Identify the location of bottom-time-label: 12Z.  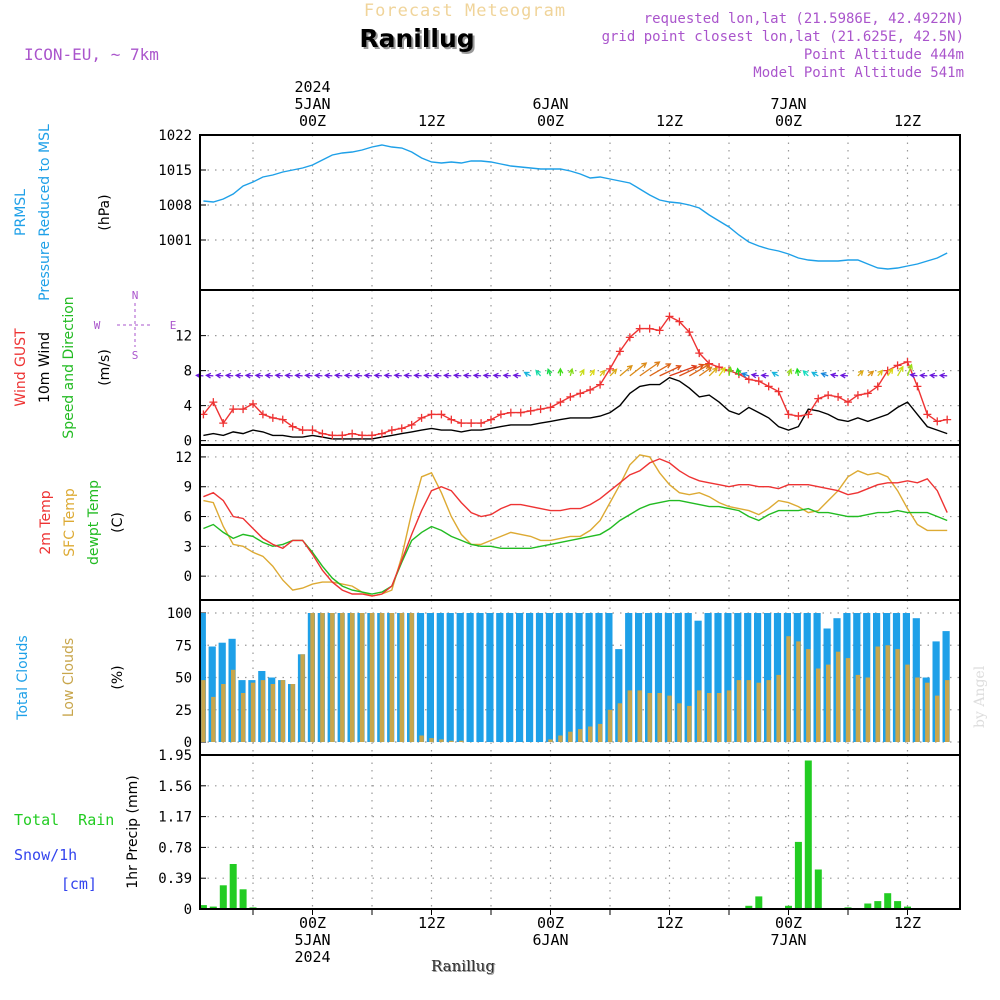
(431, 923).